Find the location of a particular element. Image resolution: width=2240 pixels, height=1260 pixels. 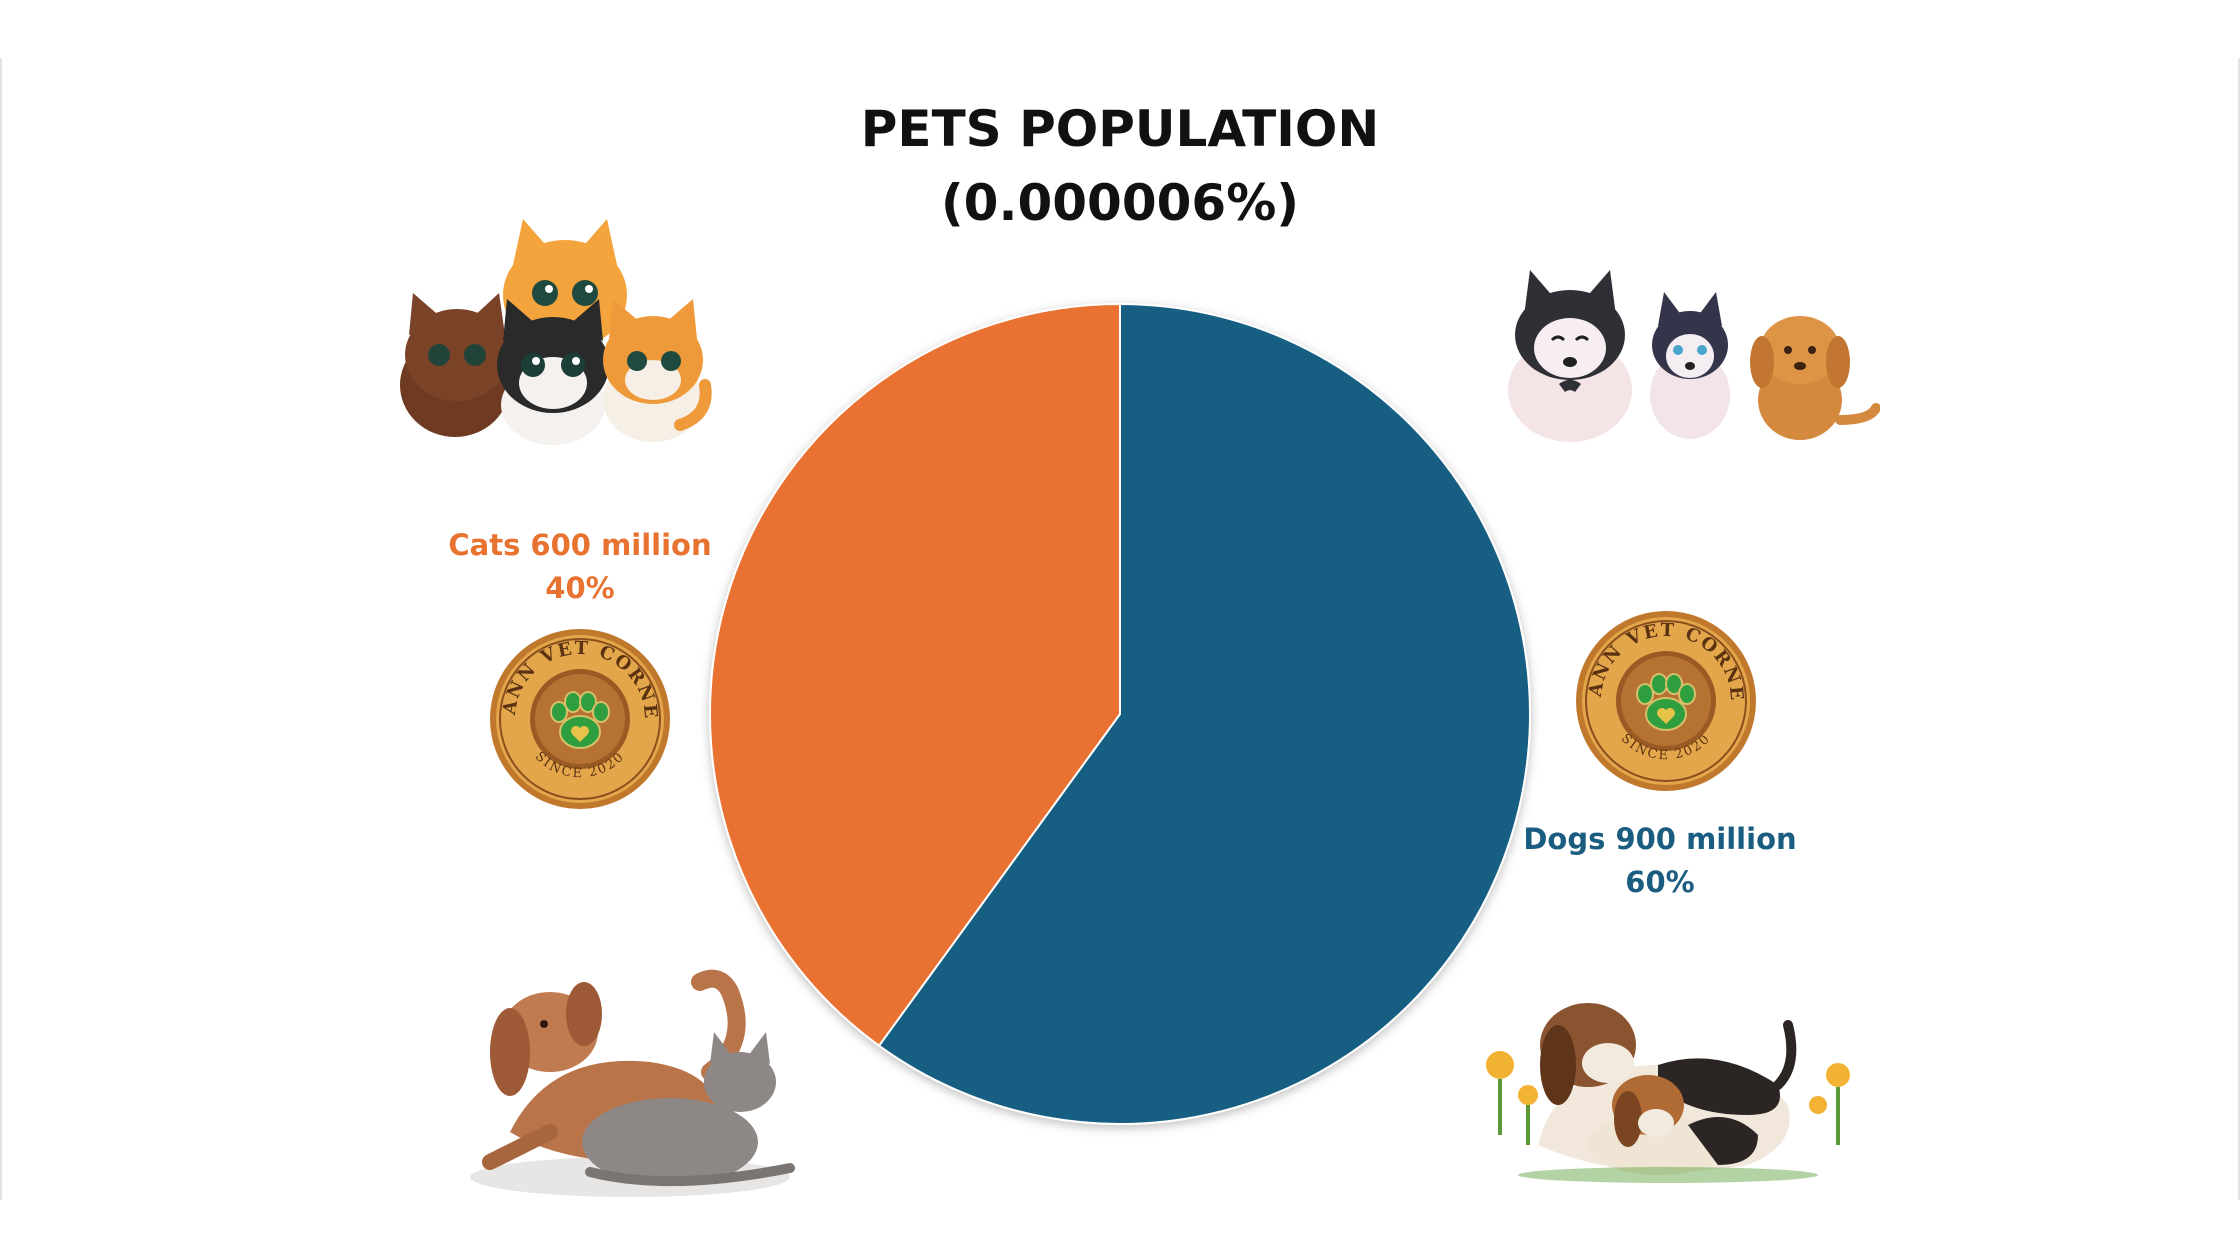

dogs-label-percent: 60% is located at coordinates (1660, 882).